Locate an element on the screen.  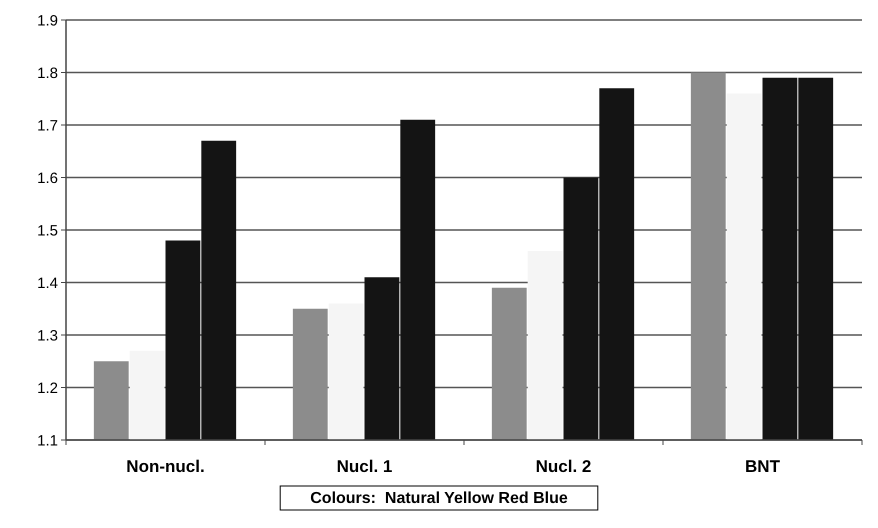
x-tick-label: Nucl. 1 is located at coordinates (364, 466).